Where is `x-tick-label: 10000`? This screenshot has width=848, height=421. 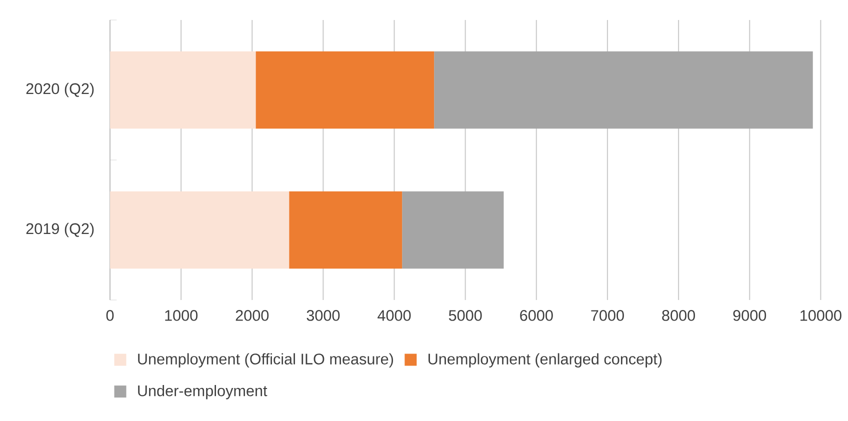 x-tick-label: 10000 is located at coordinates (821, 315).